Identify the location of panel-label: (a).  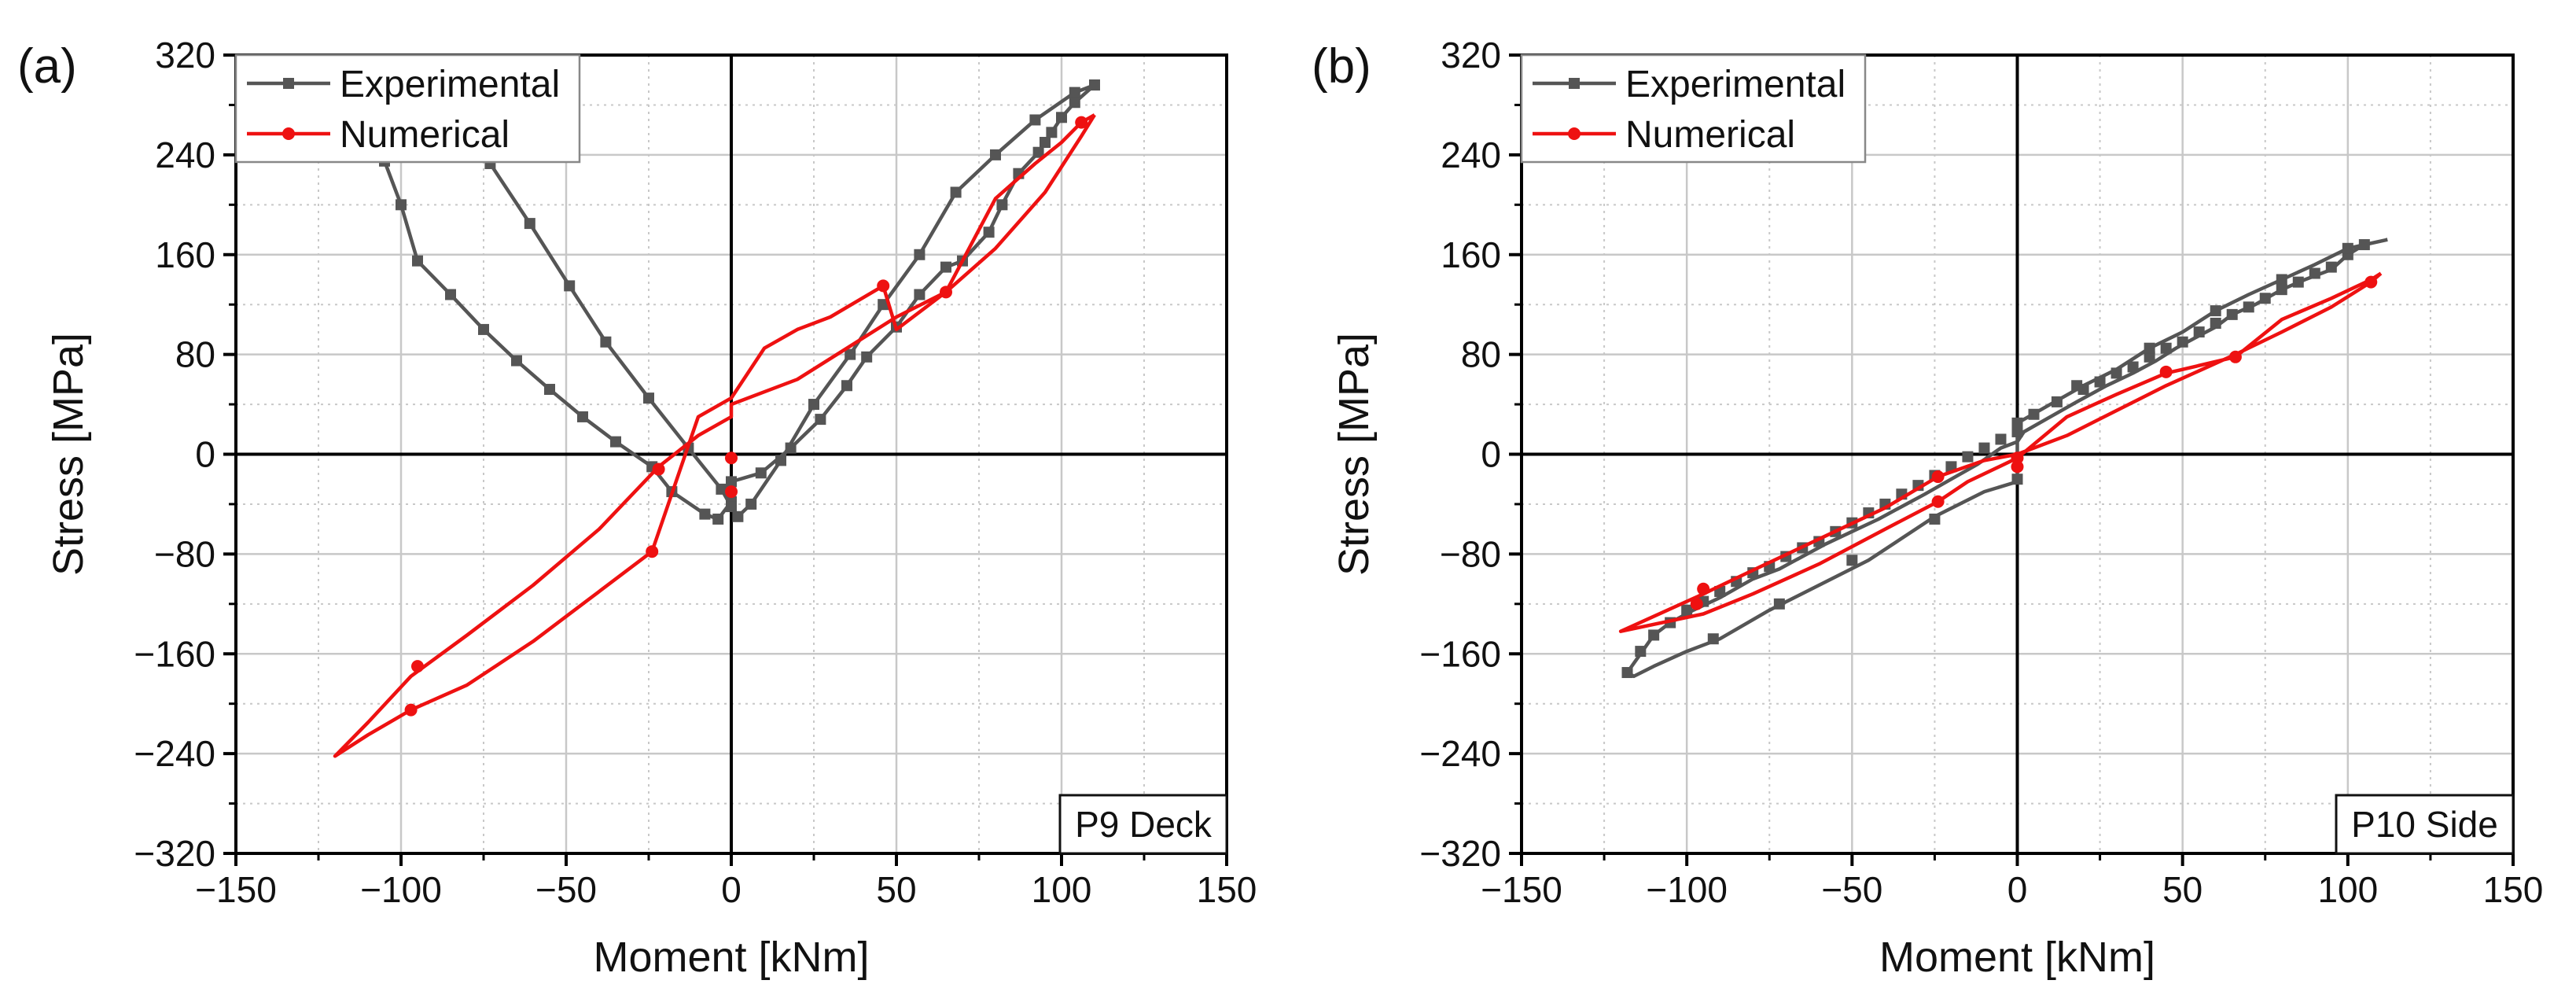
(47, 67).